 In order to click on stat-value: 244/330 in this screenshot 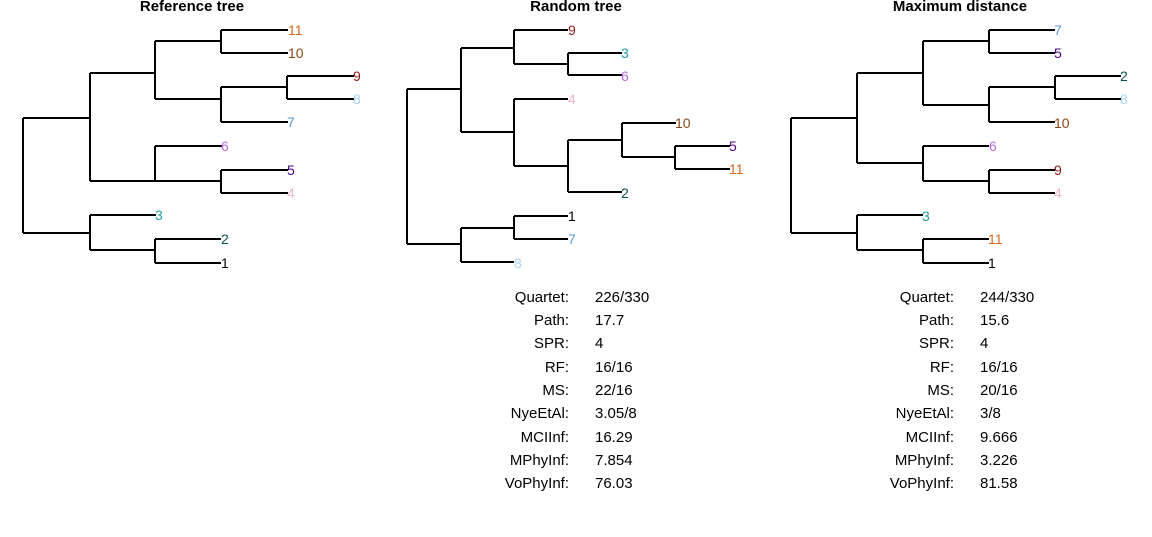, I will do `click(1007, 297)`.